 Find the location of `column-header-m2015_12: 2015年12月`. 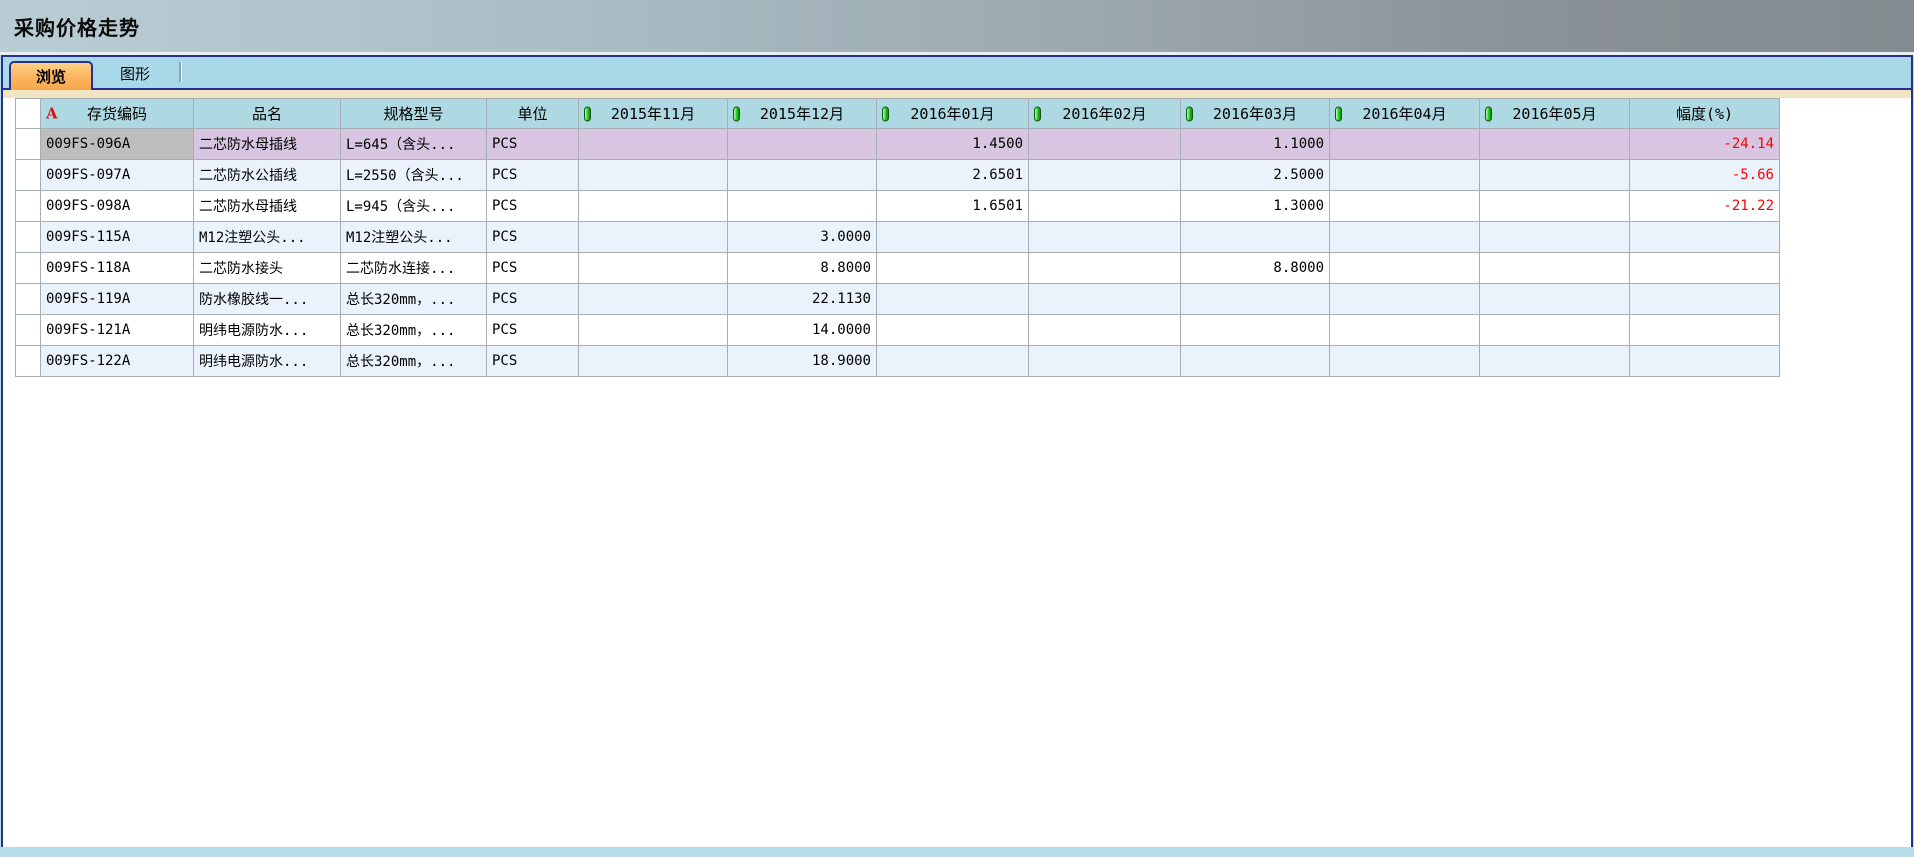

column-header-m2015_12: 2015年12月 is located at coordinates (802, 113).